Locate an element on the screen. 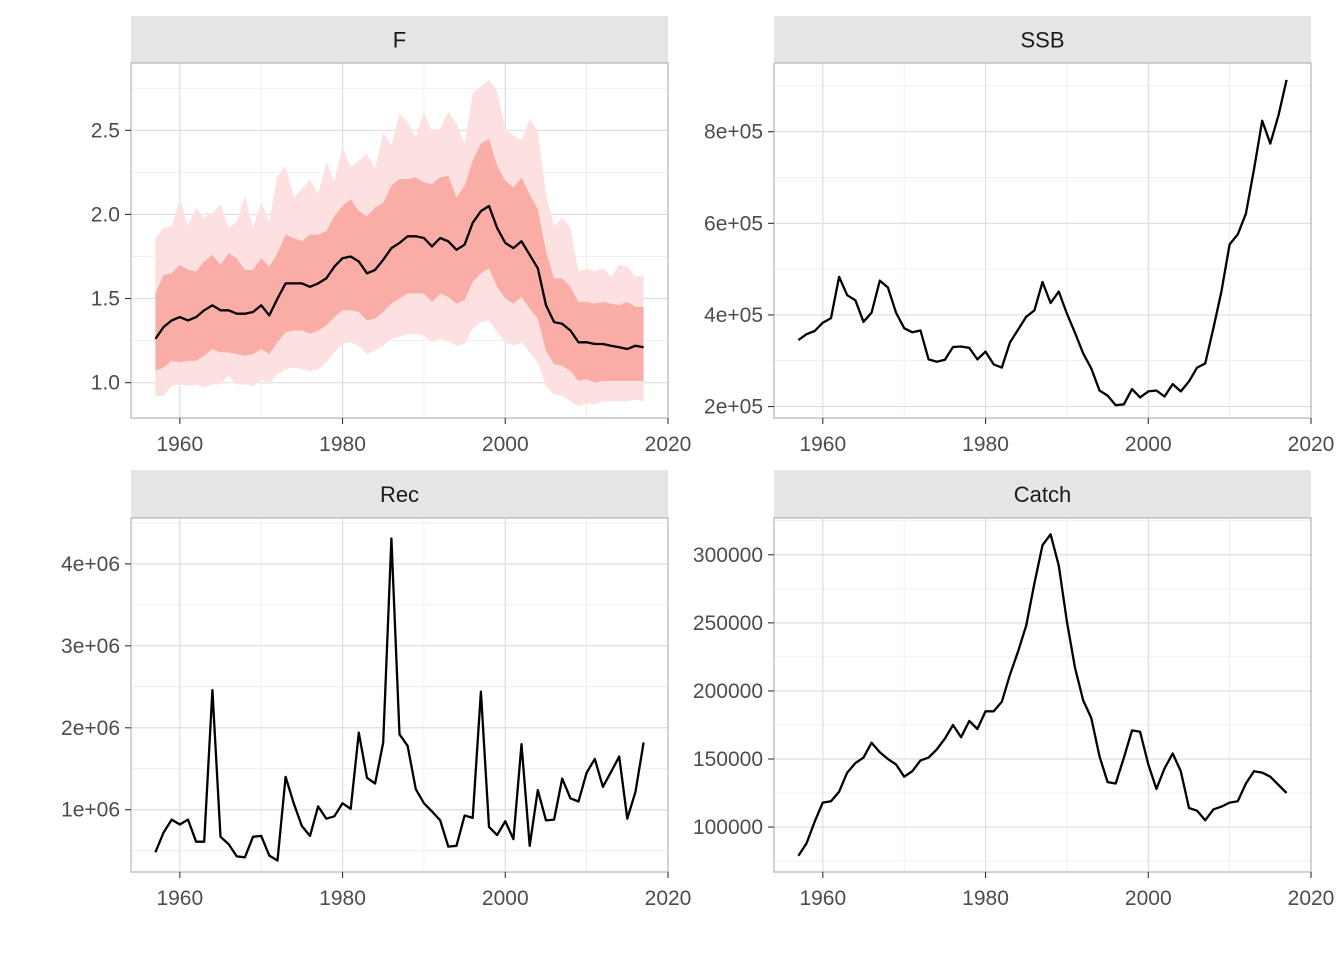  series-line-catch is located at coordinates (1042, 695).